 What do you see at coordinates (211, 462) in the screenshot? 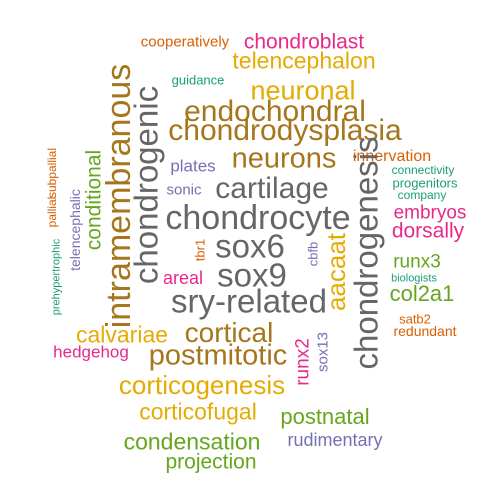
I see `word-projection: projection` at bounding box center [211, 462].